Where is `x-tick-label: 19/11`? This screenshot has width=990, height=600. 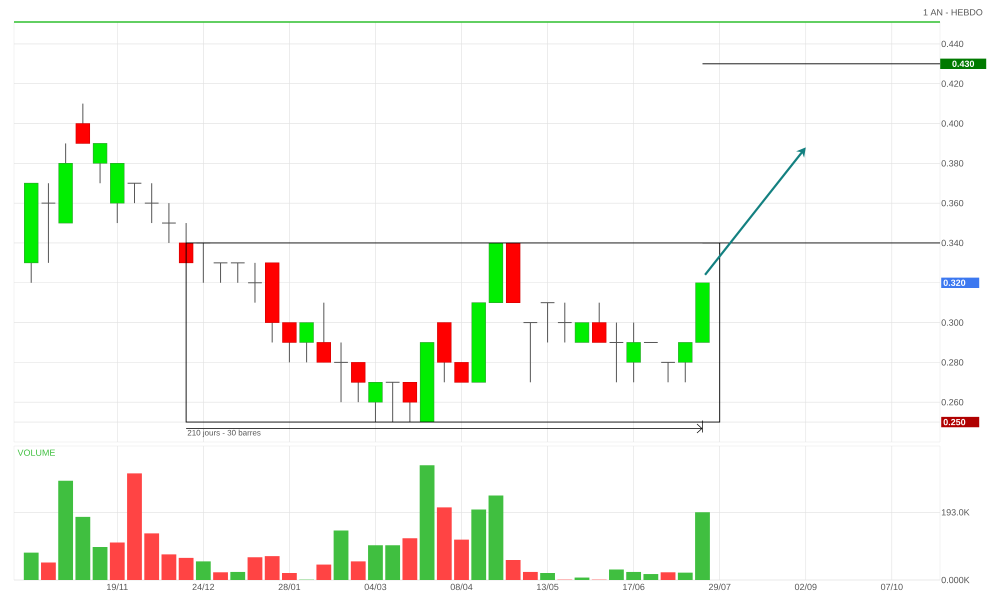
x-tick-label: 19/11 is located at coordinates (117, 587).